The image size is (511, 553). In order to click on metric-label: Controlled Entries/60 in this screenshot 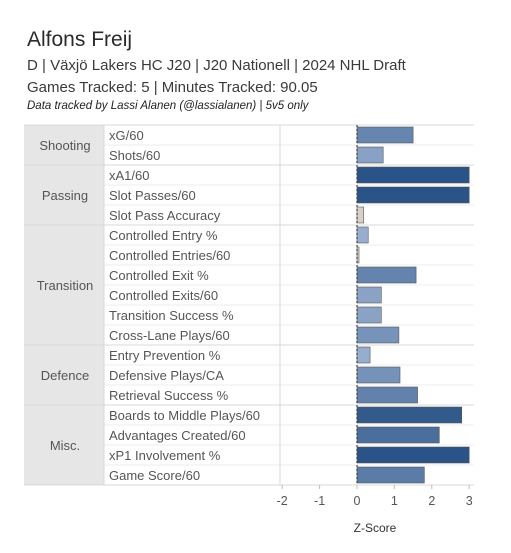, I will do `click(169, 255)`.